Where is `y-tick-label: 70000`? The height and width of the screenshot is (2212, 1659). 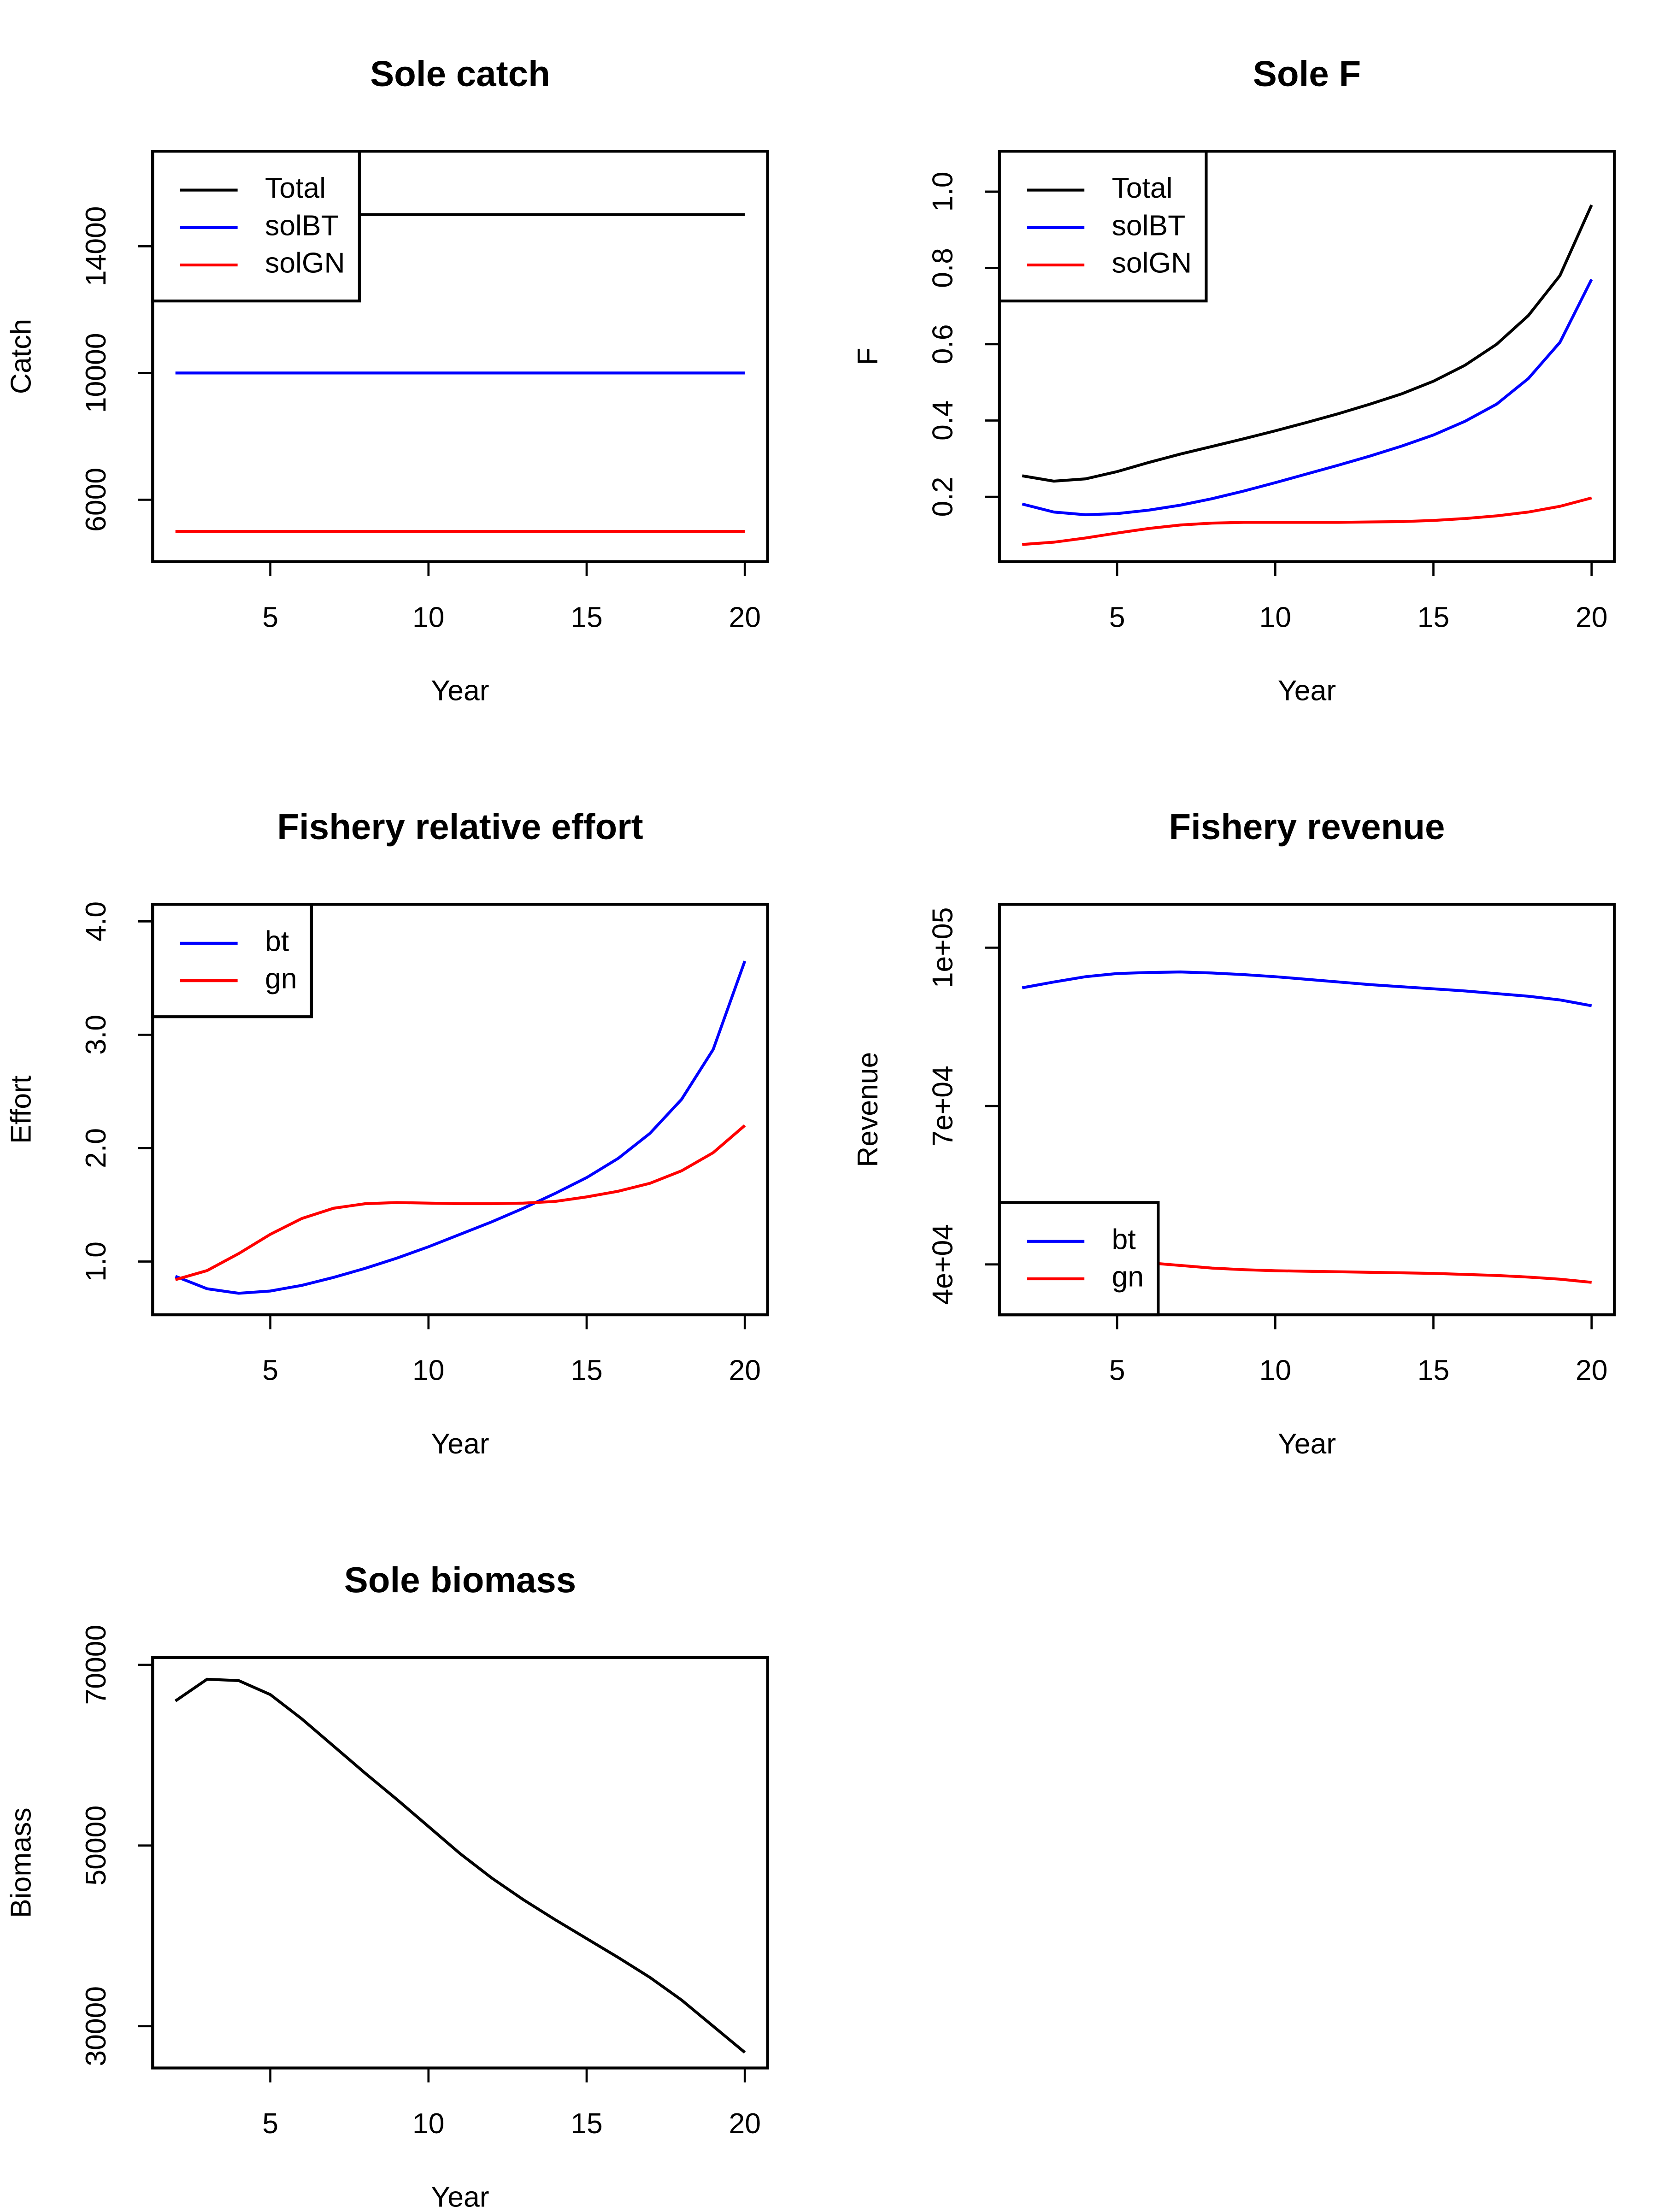
y-tick-label: 70000 is located at coordinates (96, 1665).